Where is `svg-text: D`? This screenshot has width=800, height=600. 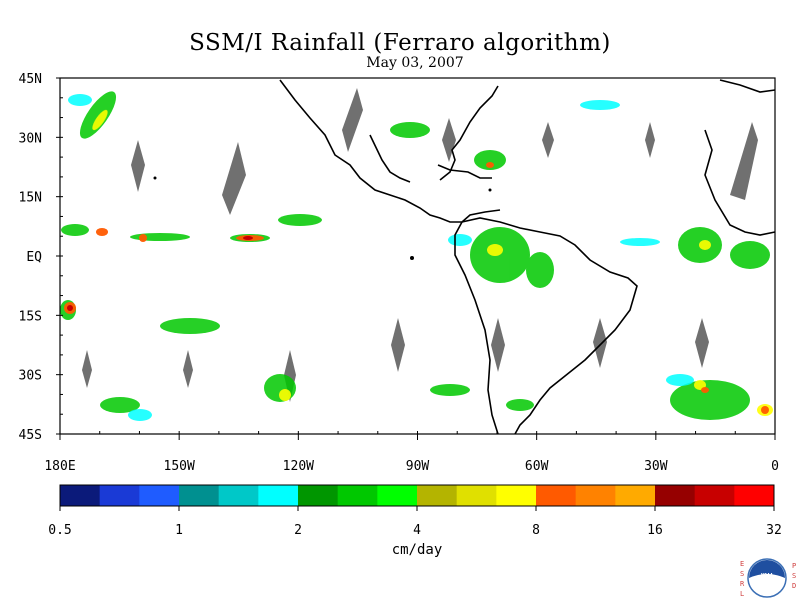
svg-text: D is located at coordinates (794, 586).